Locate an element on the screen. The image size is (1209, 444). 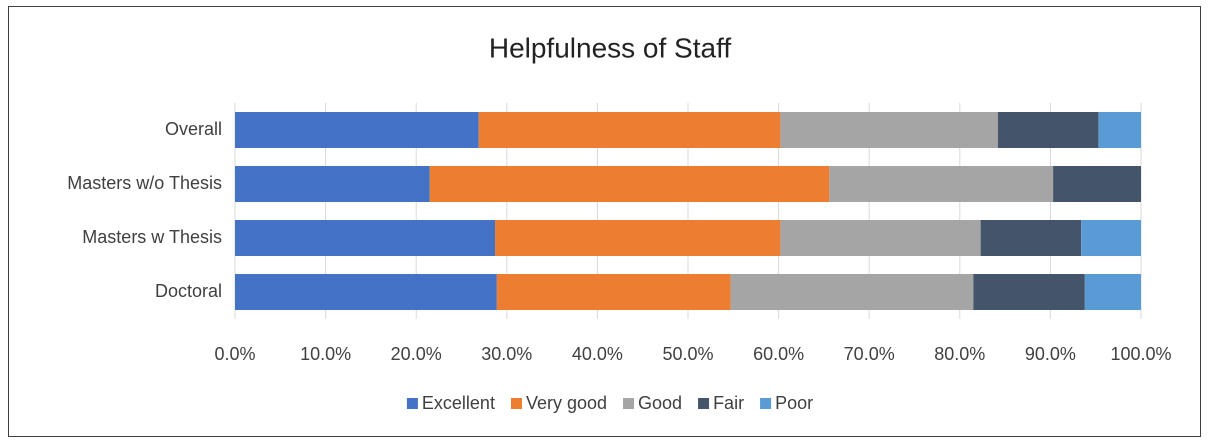
x-tick-label: 20.0% is located at coordinates (416, 354).